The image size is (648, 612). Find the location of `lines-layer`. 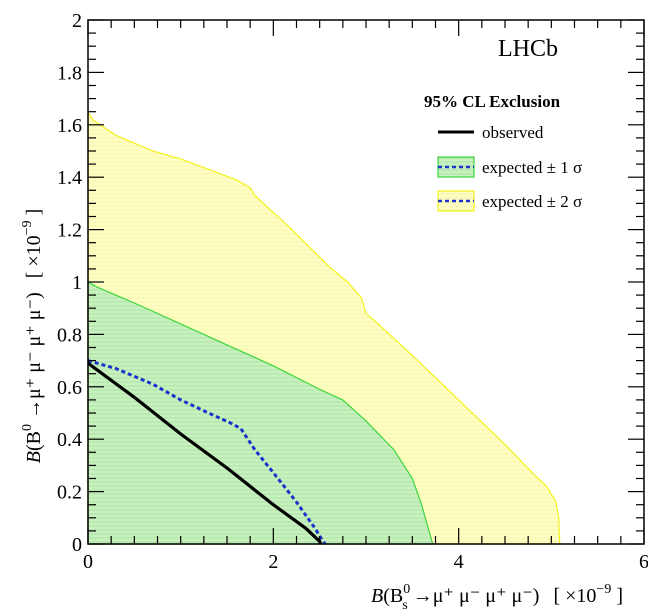

lines-layer is located at coordinates (207, 452).